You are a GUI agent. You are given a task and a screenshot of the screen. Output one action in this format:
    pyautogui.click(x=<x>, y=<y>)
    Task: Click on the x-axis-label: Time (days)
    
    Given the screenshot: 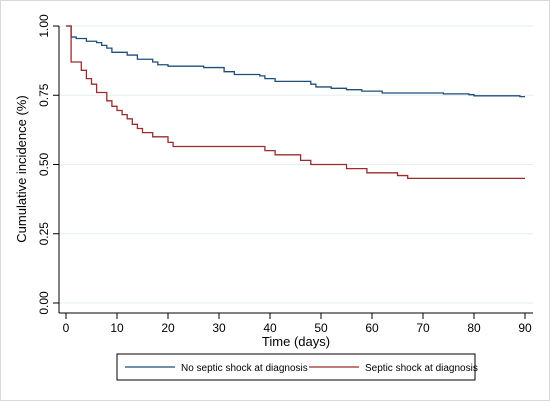 What is the action you would take?
    pyautogui.click(x=296, y=341)
    